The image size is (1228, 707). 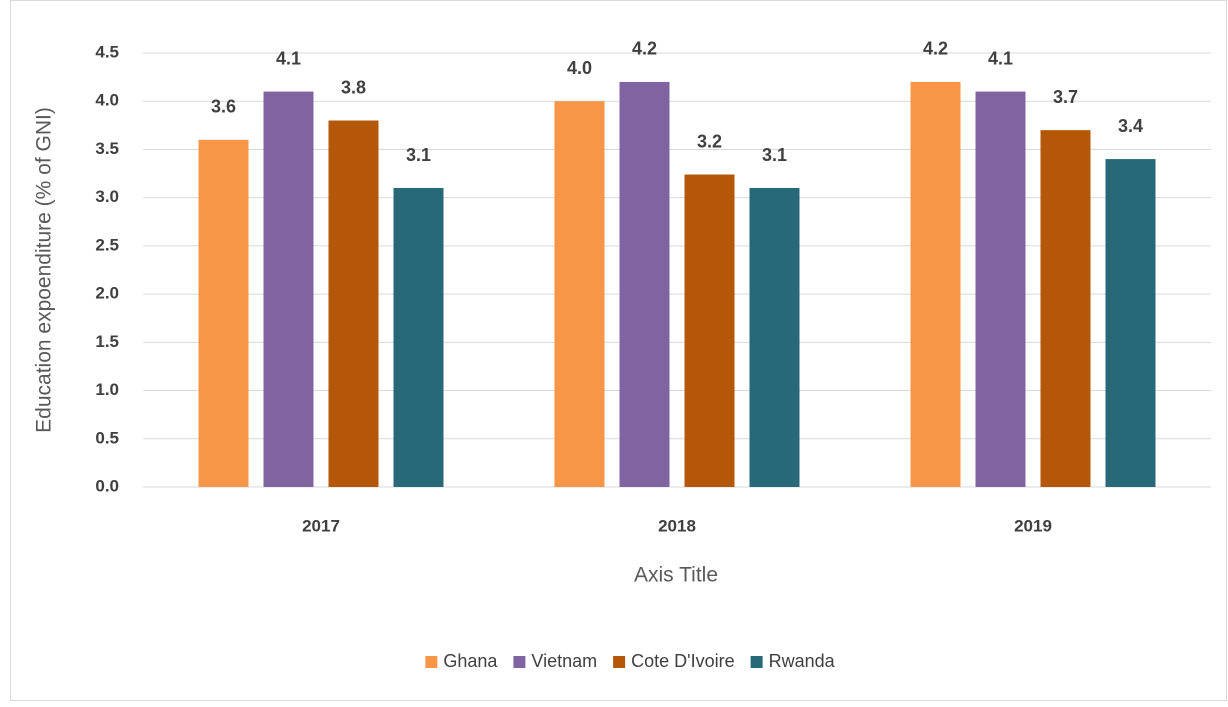 I want to click on x-tick-label: 2017, so click(x=321, y=525).